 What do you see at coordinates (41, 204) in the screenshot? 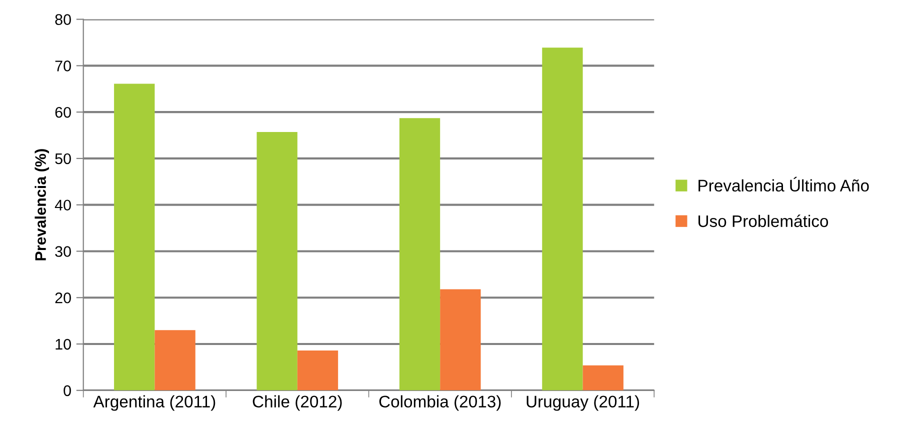
I see `y-axis-title: Prevalencia (%)` at bounding box center [41, 204].